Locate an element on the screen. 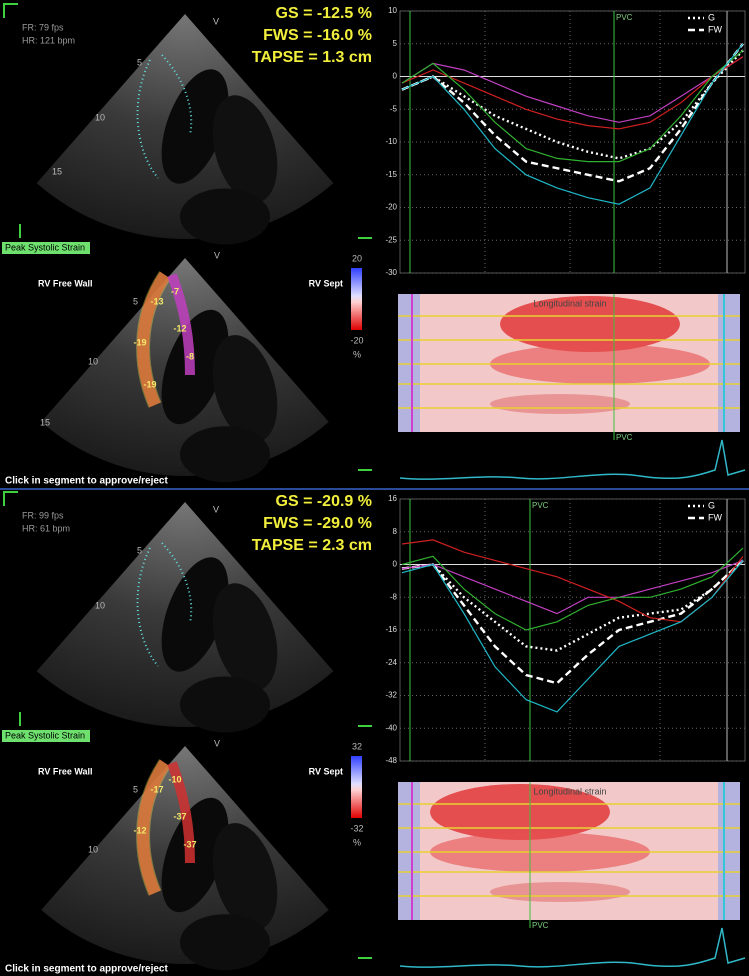 The height and width of the screenshot is (976, 749). y-tick-label: 16 is located at coordinates (392, 498).